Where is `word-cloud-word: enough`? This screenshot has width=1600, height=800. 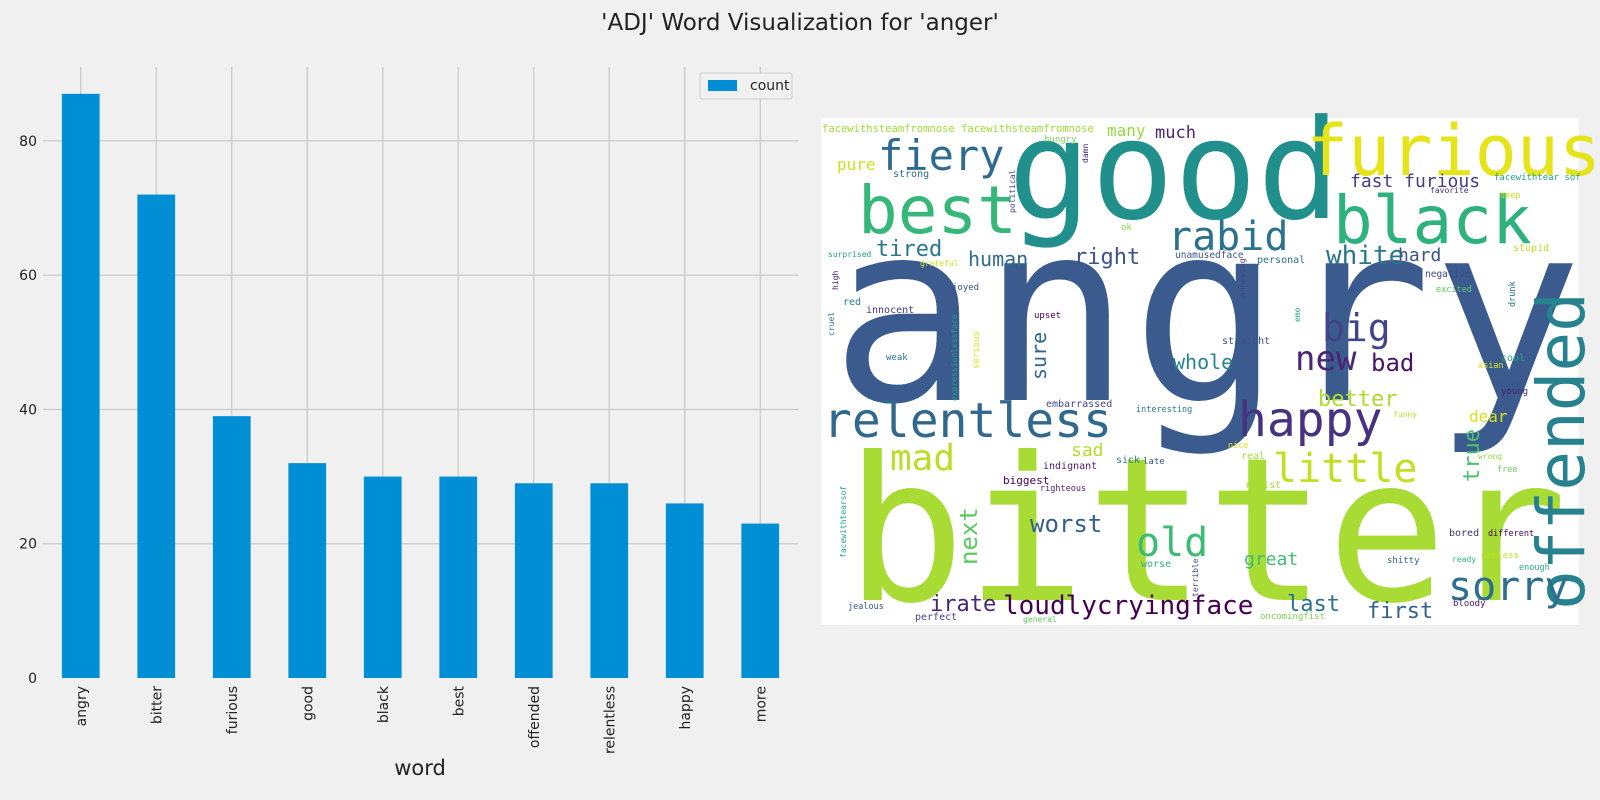 word-cloud-word: enough is located at coordinates (1534, 568).